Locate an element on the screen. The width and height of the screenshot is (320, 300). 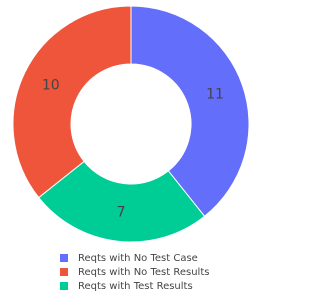
value-label: 10 is located at coordinates (51, 85).